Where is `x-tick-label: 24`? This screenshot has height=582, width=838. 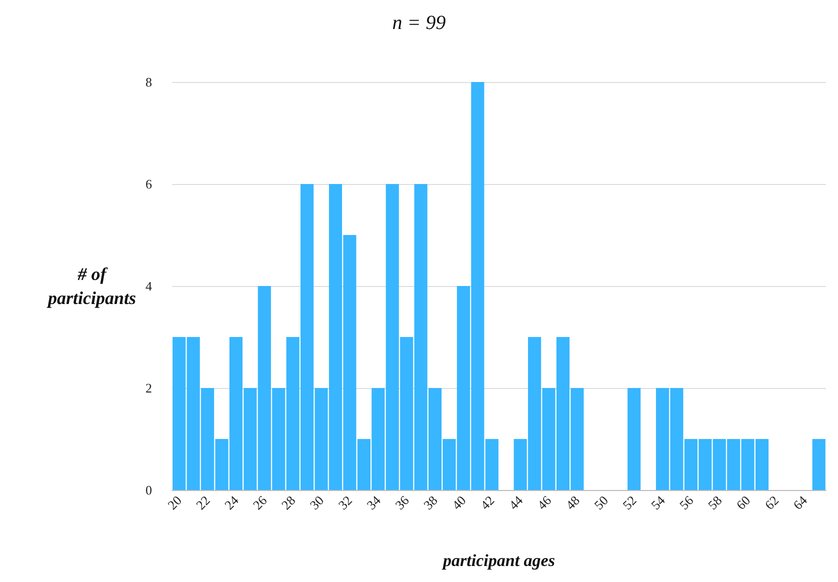
x-tick-label: 24 is located at coordinates (231, 502).